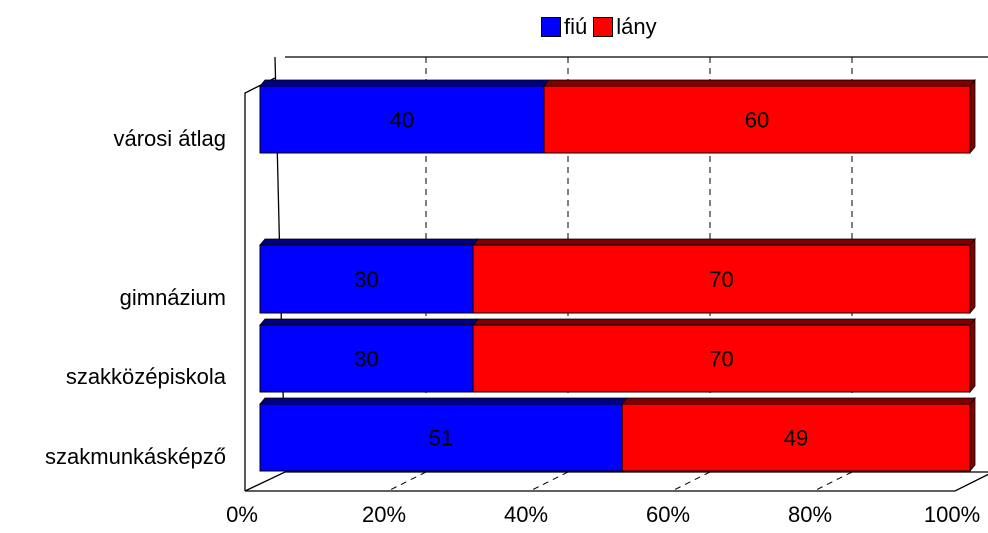 Image resolution: width=988 pixels, height=533 pixels. I want to click on legend-swatch-lany, so click(603, 27).